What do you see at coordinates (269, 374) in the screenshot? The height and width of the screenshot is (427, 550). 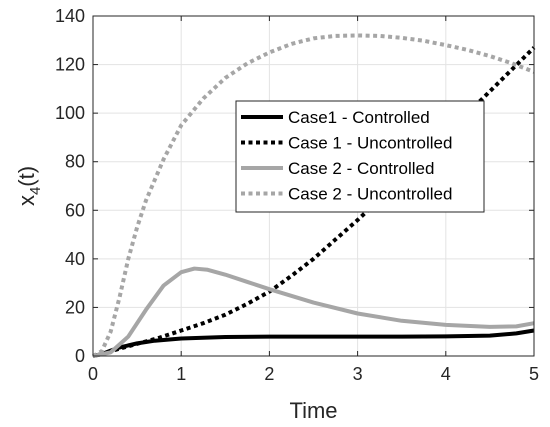 I see `x-tick-label: 2` at bounding box center [269, 374].